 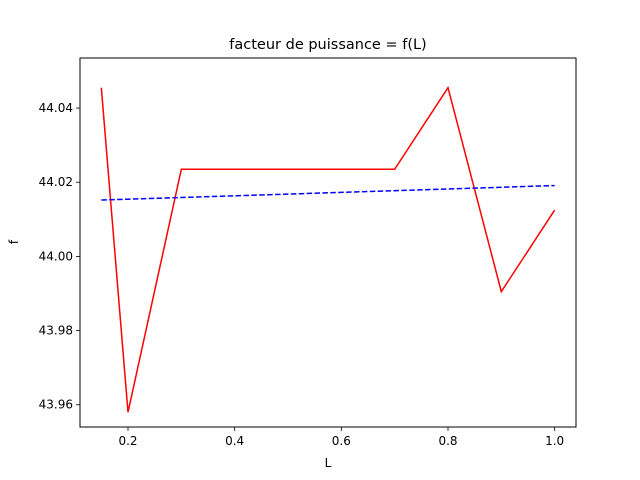 I want to click on x-tick-label: 0.4, so click(x=234, y=441).